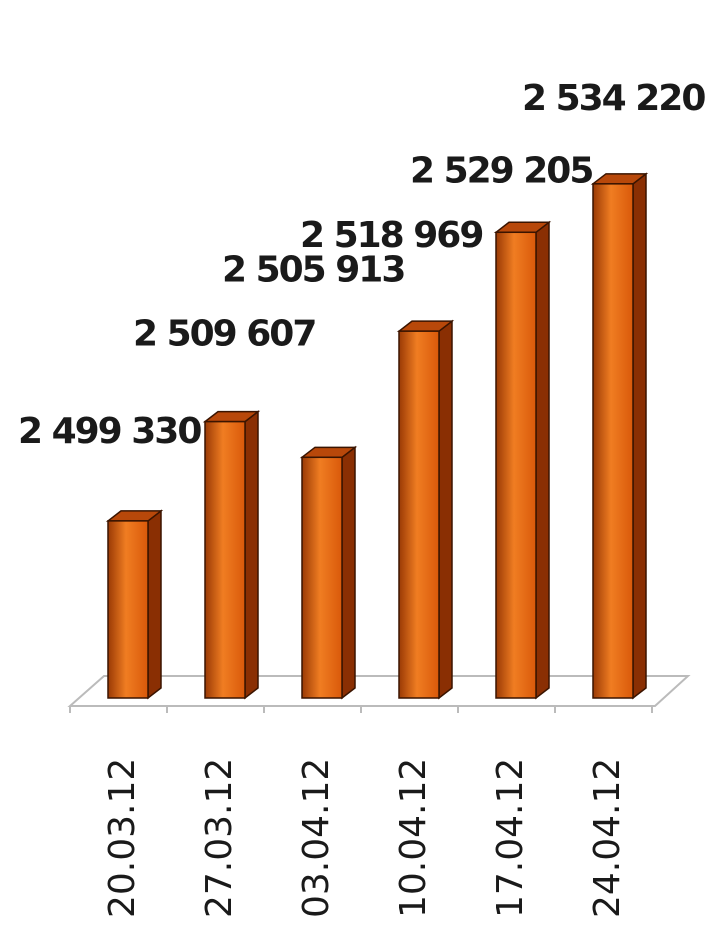 This screenshot has width=714, height=929. I want to click on x-tick-label: 27.03.12, so click(219, 838).